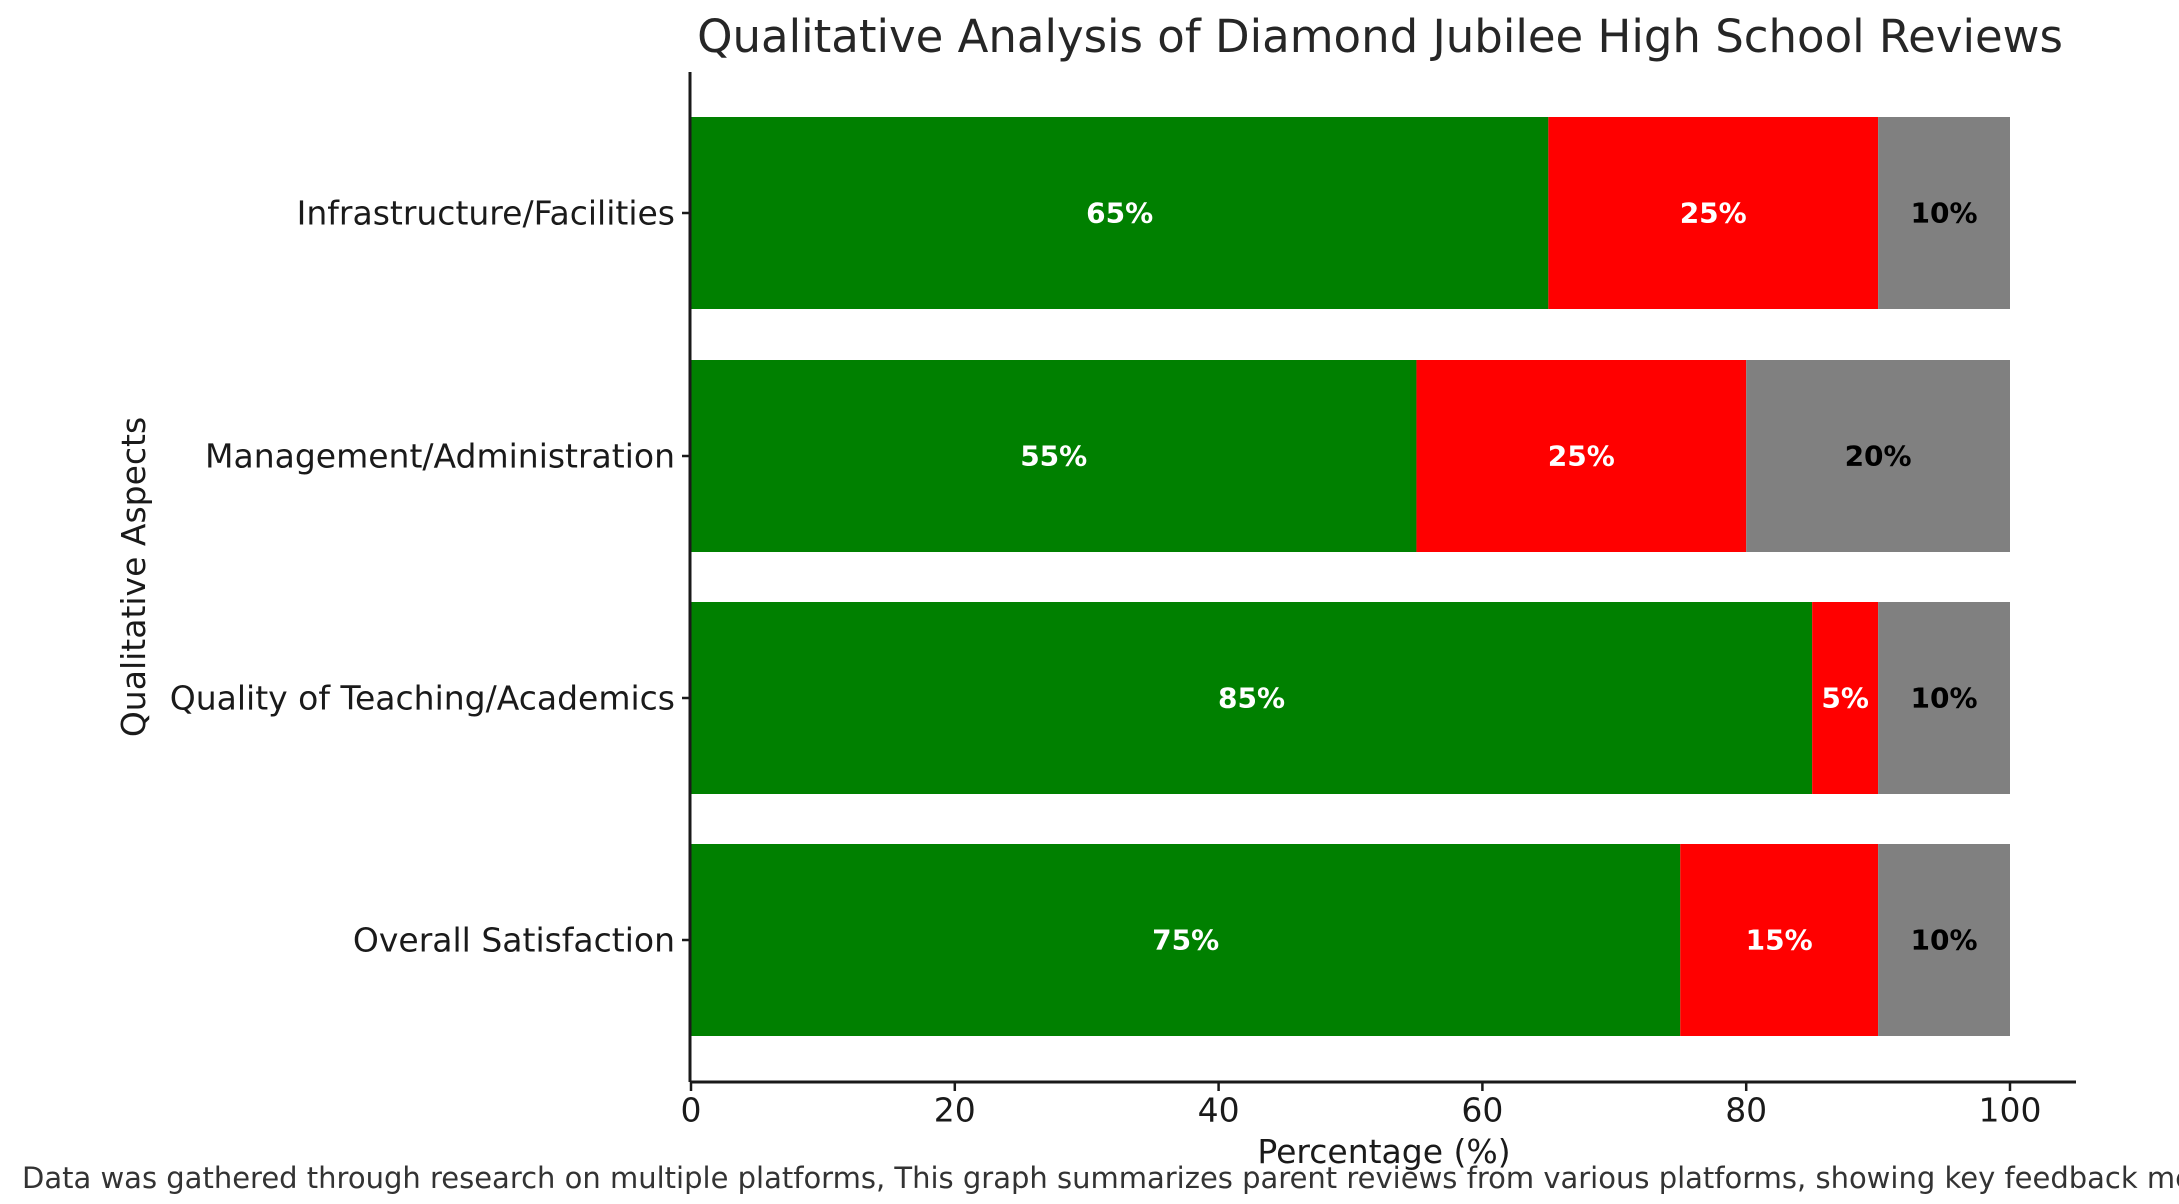  I want to click on x-ticks-layer: 0 20 40 60 80 100, so click(1361, 1106).